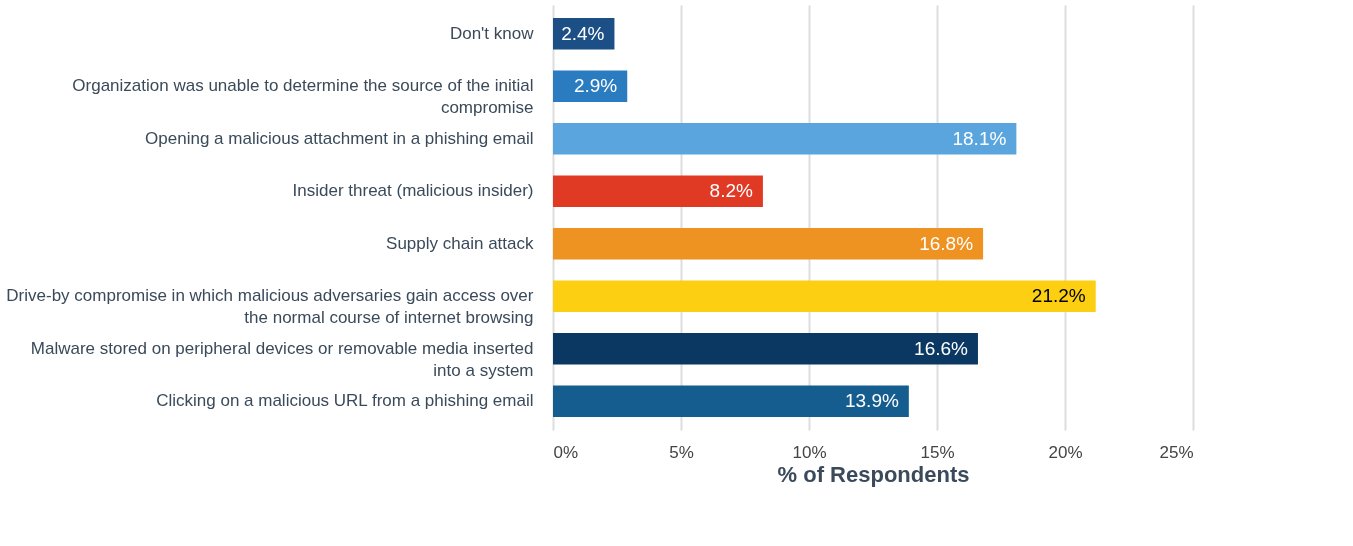  Describe the element at coordinates (460, 243) in the screenshot. I see `y-tick-label: Supply chain attack` at that location.